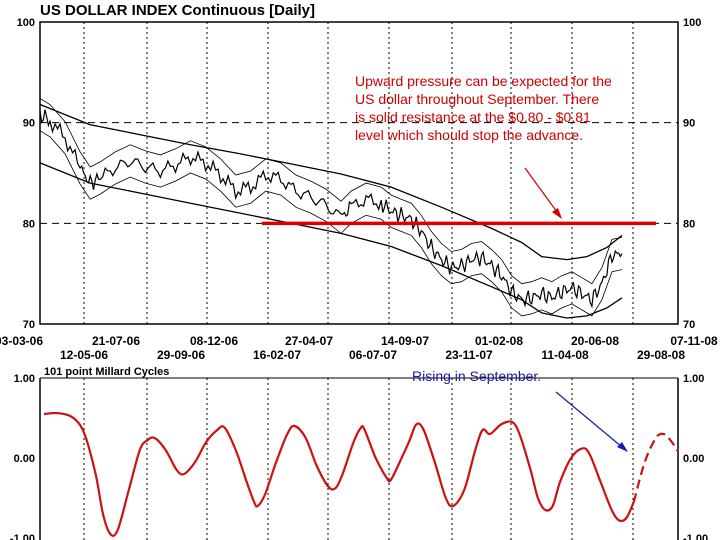 Image resolution: width=720 pixels, height=540 pixels. What do you see at coordinates (661, 355) in the screenshot?
I see `date-label-lower: 29-08-08` at bounding box center [661, 355].